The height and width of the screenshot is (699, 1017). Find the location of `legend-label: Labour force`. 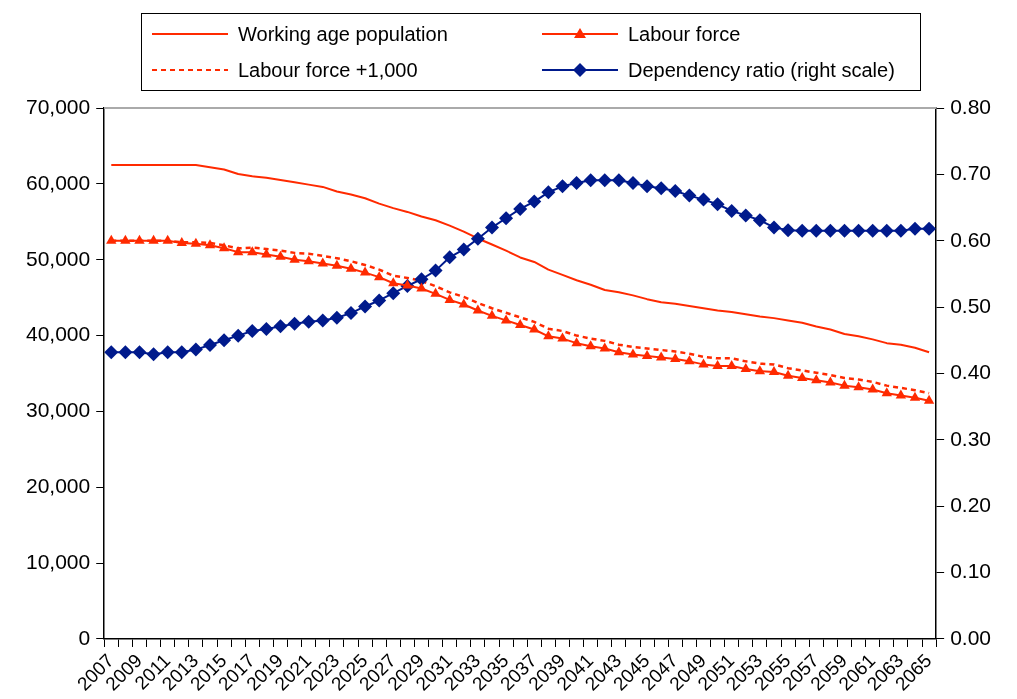

legend-label: Labour force is located at coordinates (684, 34).